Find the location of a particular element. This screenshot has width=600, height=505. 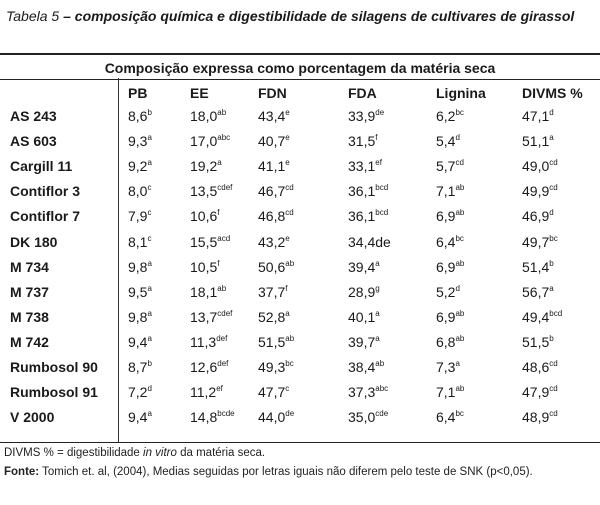

cell-value: 12,6 is located at coordinates (204, 367).